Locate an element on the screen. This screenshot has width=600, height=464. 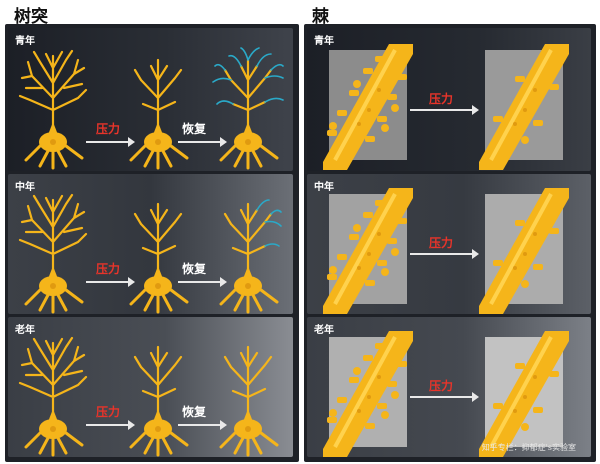
age-label-old: 老年 is located at coordinates (25, 330).